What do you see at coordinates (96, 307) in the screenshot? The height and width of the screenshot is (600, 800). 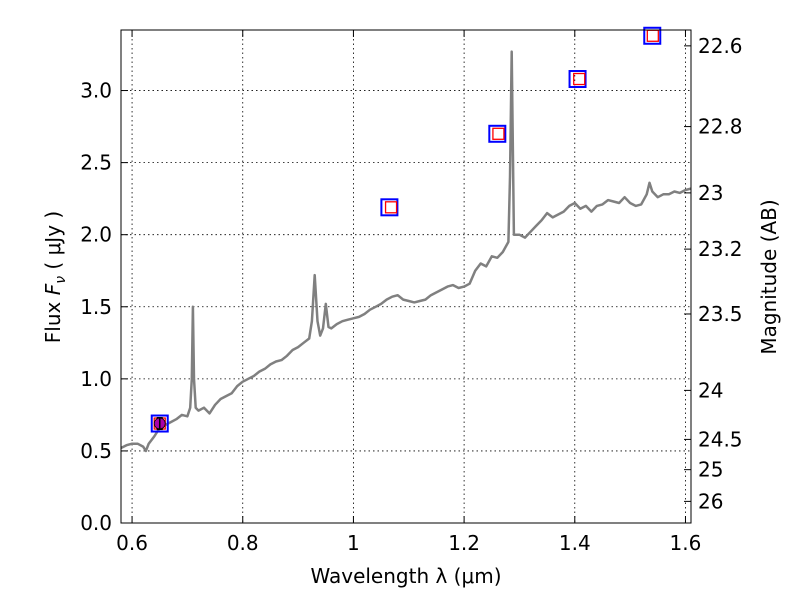 I see `y-tick-label: 1.5` at bounding box center [96, 307].